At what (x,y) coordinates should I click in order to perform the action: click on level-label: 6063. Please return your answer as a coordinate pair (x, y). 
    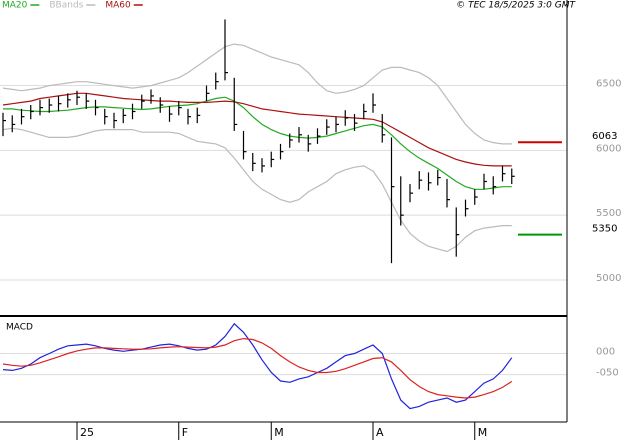
    Looking at the image, I should click on (604, 136).